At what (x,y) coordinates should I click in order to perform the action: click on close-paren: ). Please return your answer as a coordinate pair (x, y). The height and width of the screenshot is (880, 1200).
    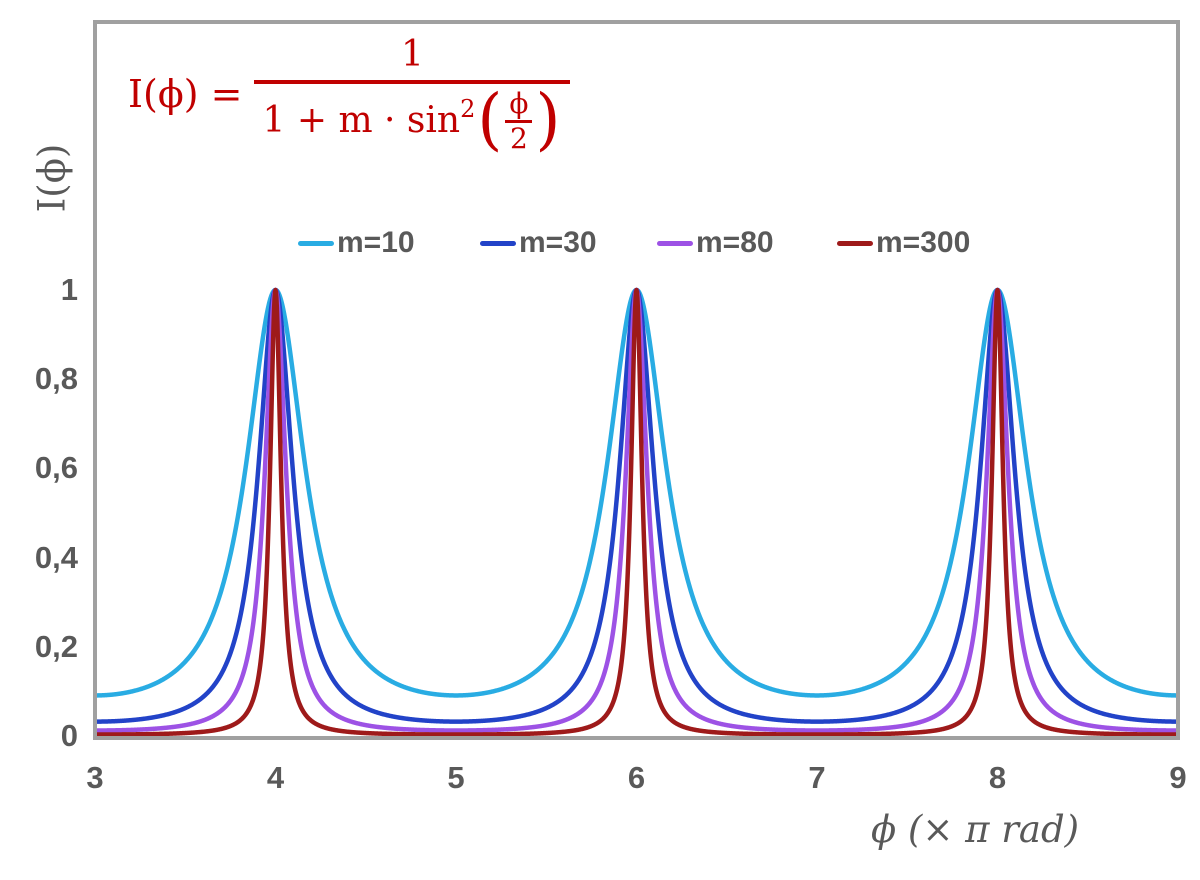
    Looking at the image, I should click on (548, 120).